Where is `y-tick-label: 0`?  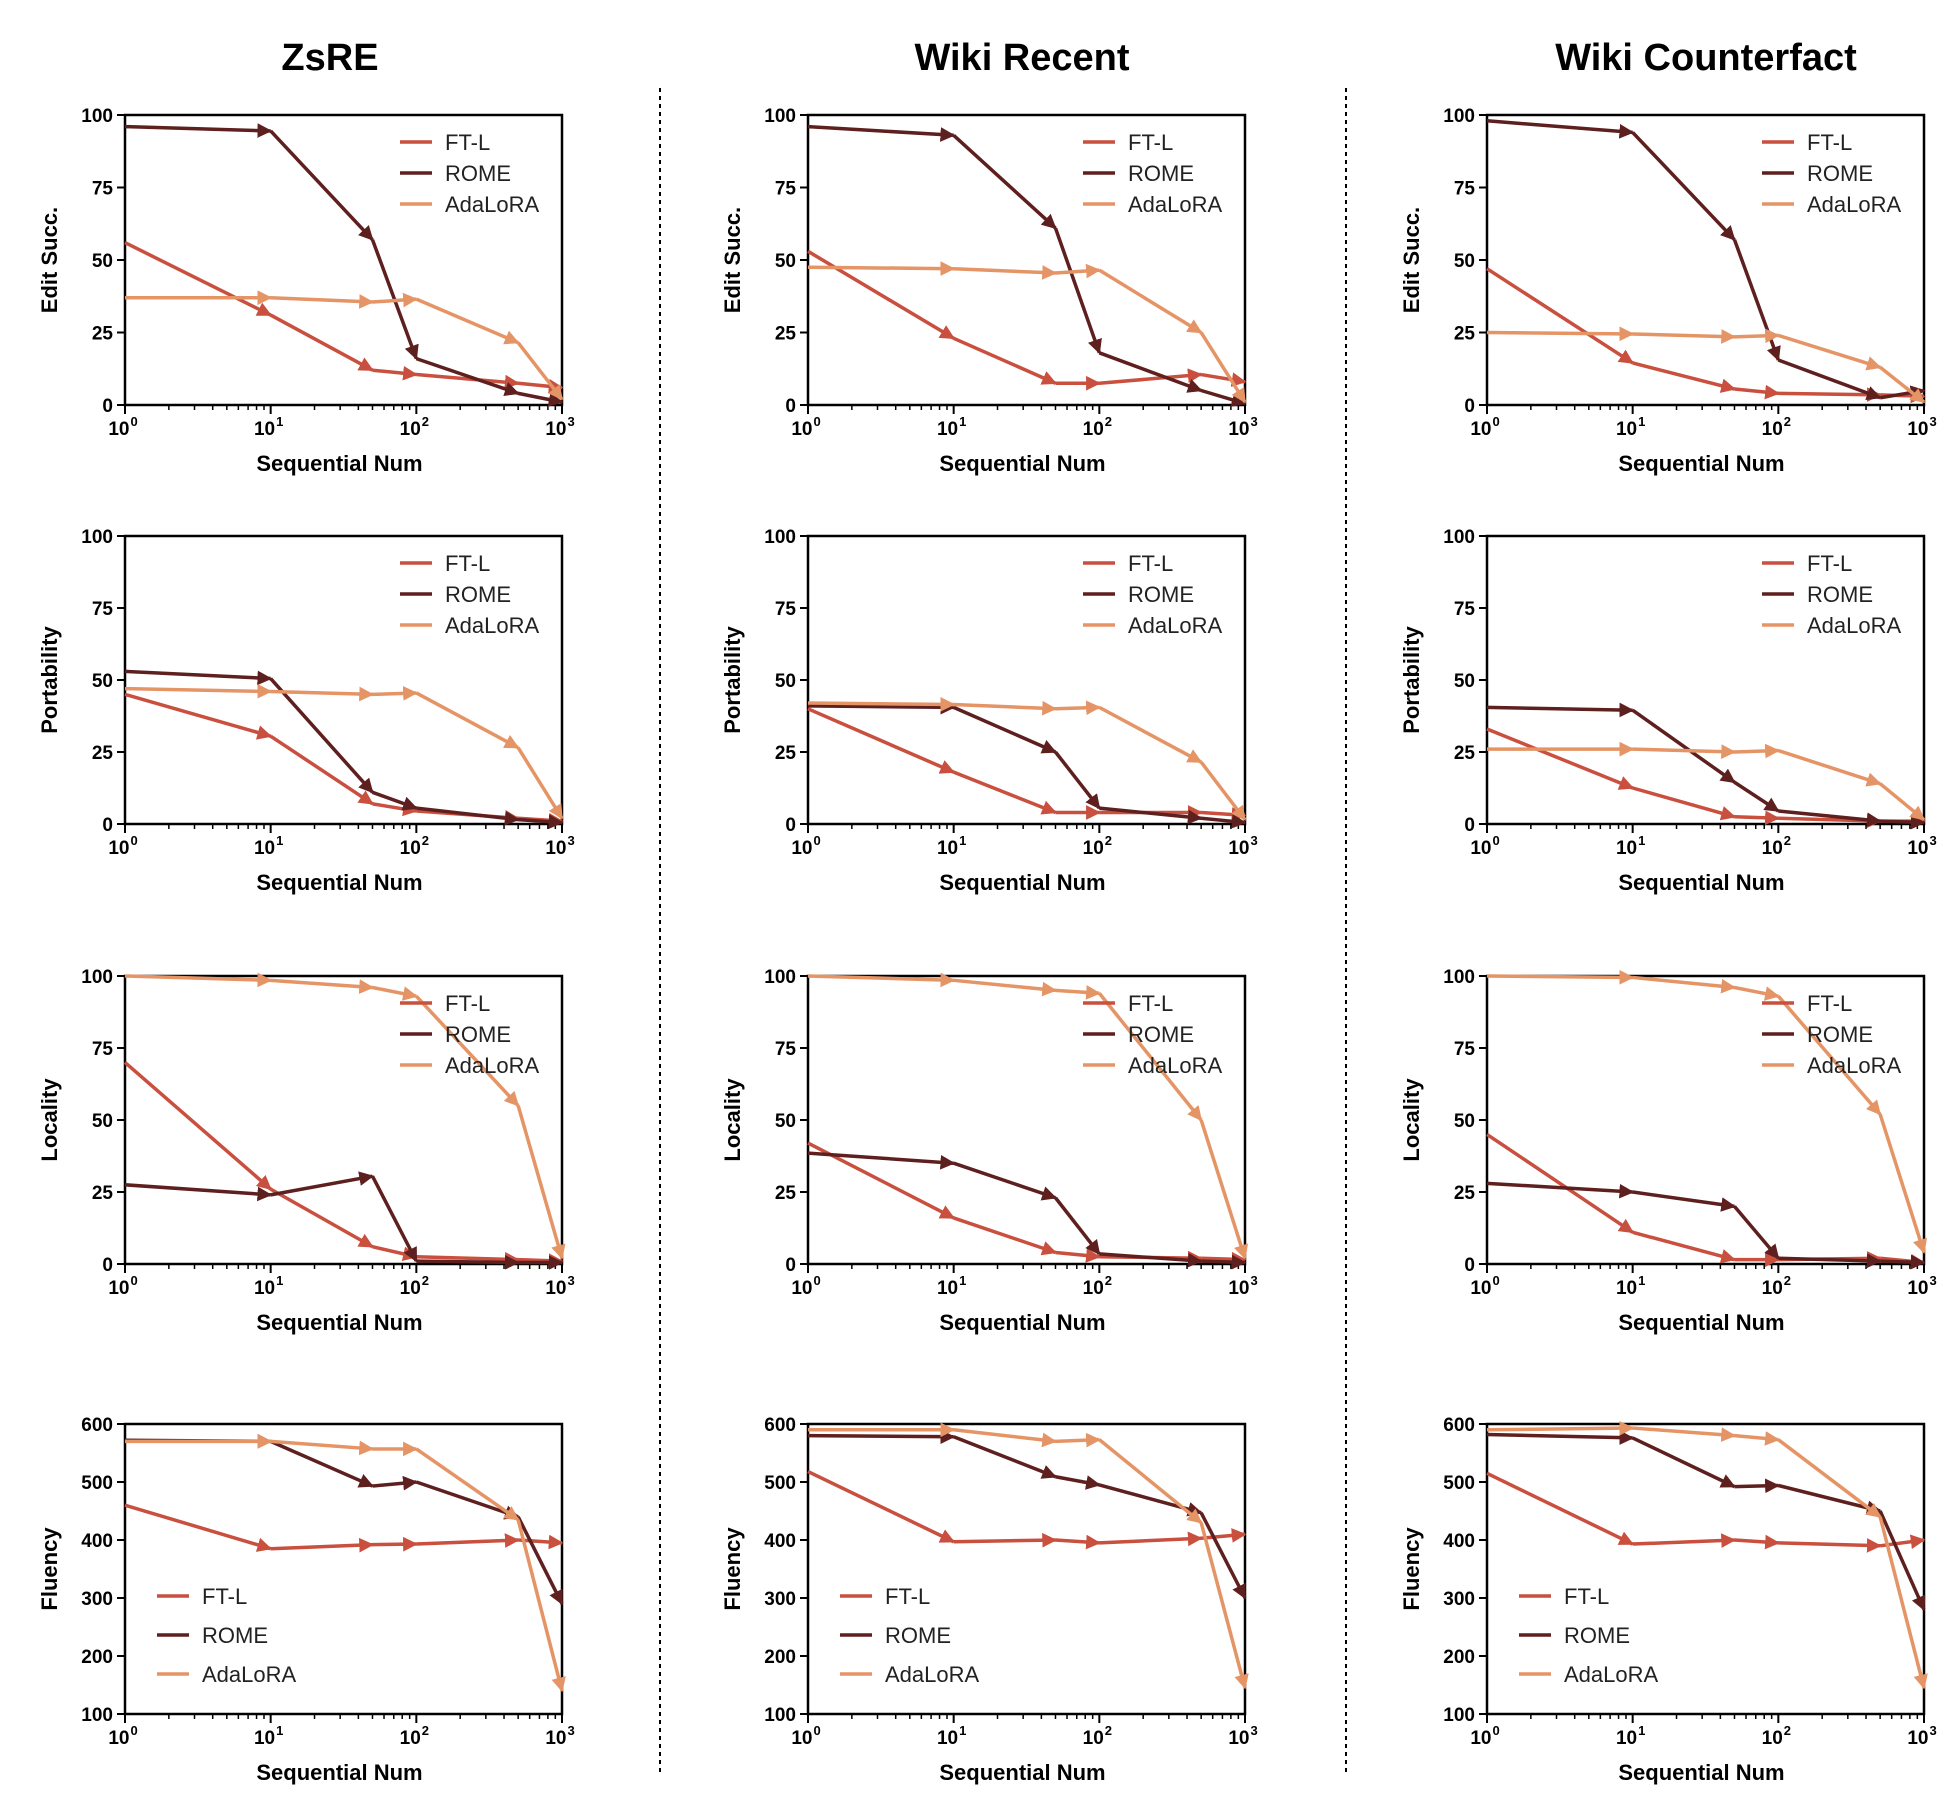
y-tick-label: 0 is located at coordinates (1469, 825).